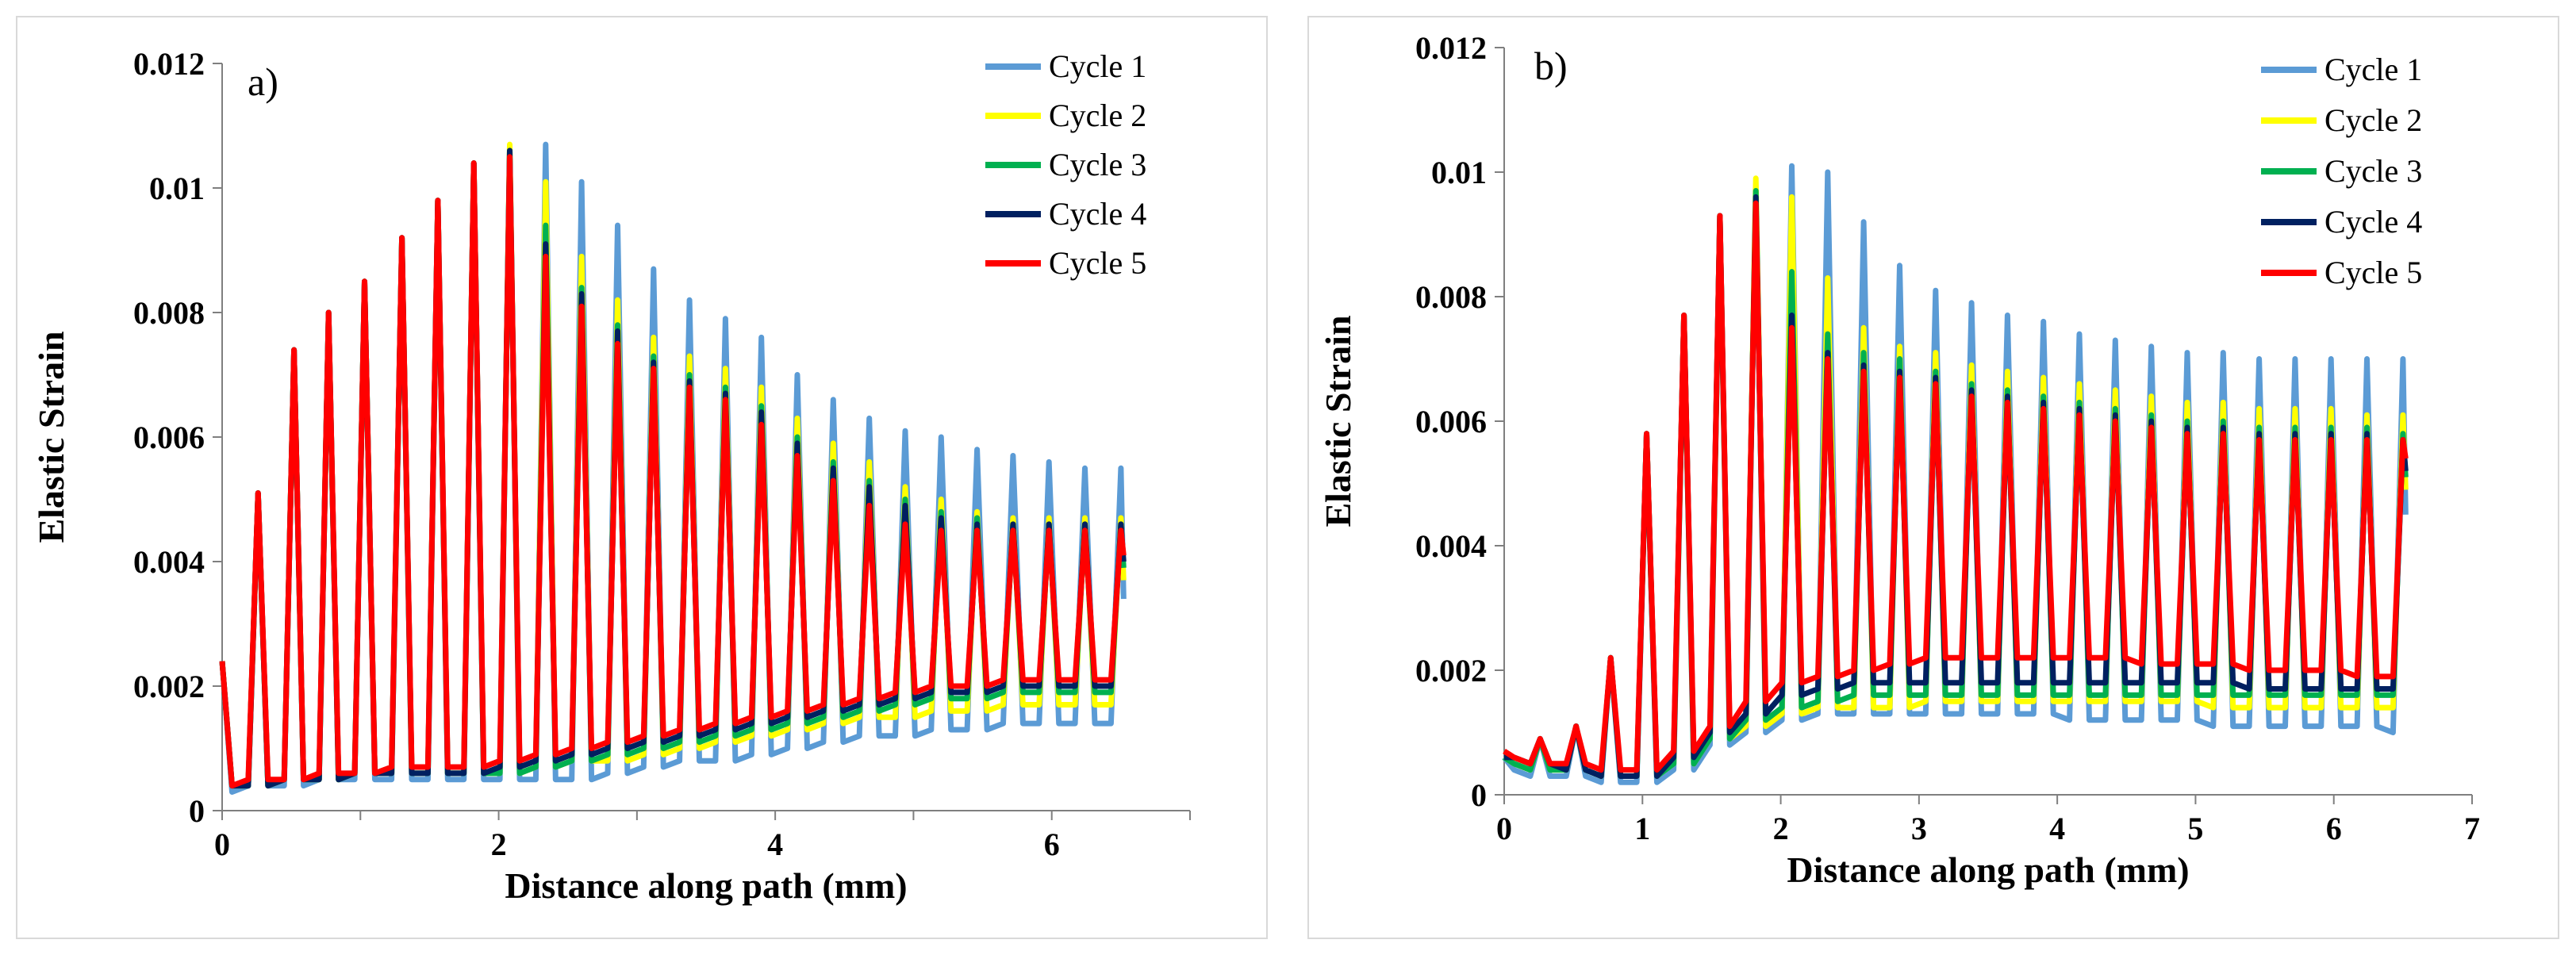  What do you see at coordinates (1919, 828) in the screenshot?
I see `x-tick-label: 3` at bounding box center [1919, 828].